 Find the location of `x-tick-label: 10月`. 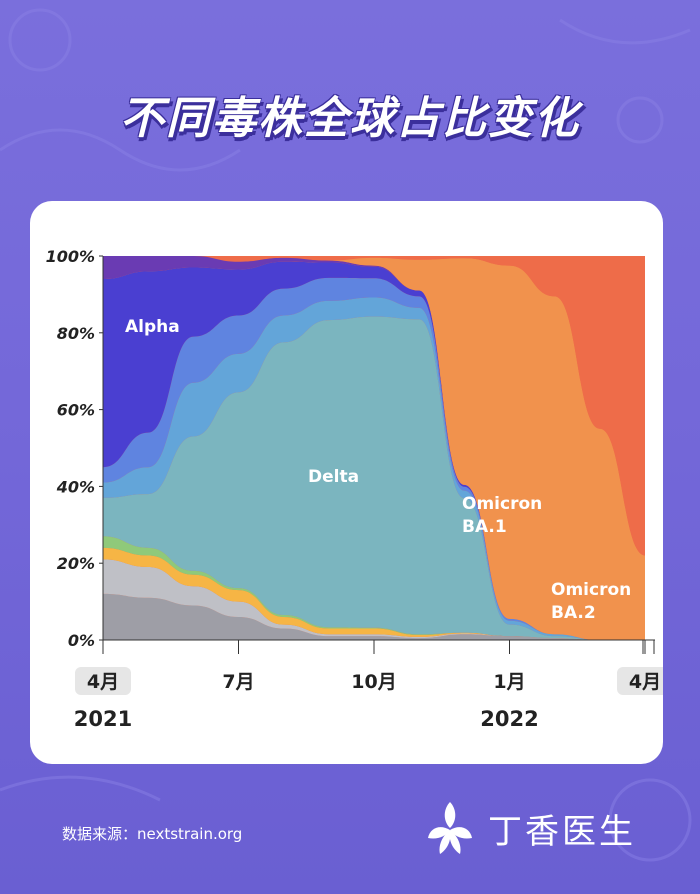

x-tick-label: 10月 is located at coordinates (373, 682).